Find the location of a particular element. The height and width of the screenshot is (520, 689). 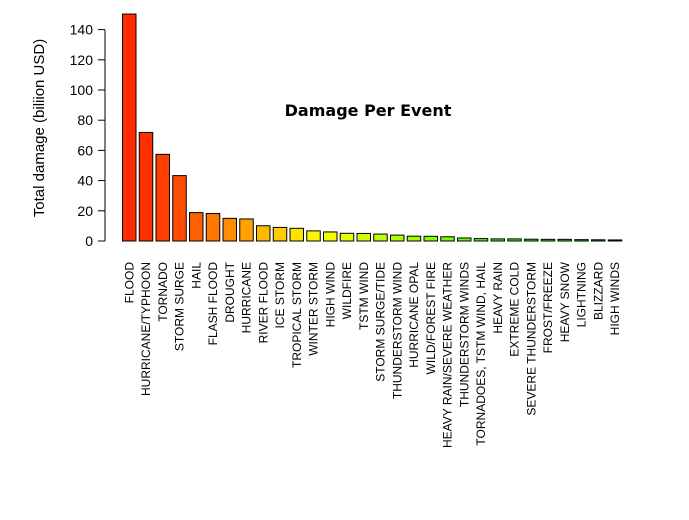

x-tick-label: BLIZZARD is located at coordinates (598, 291).